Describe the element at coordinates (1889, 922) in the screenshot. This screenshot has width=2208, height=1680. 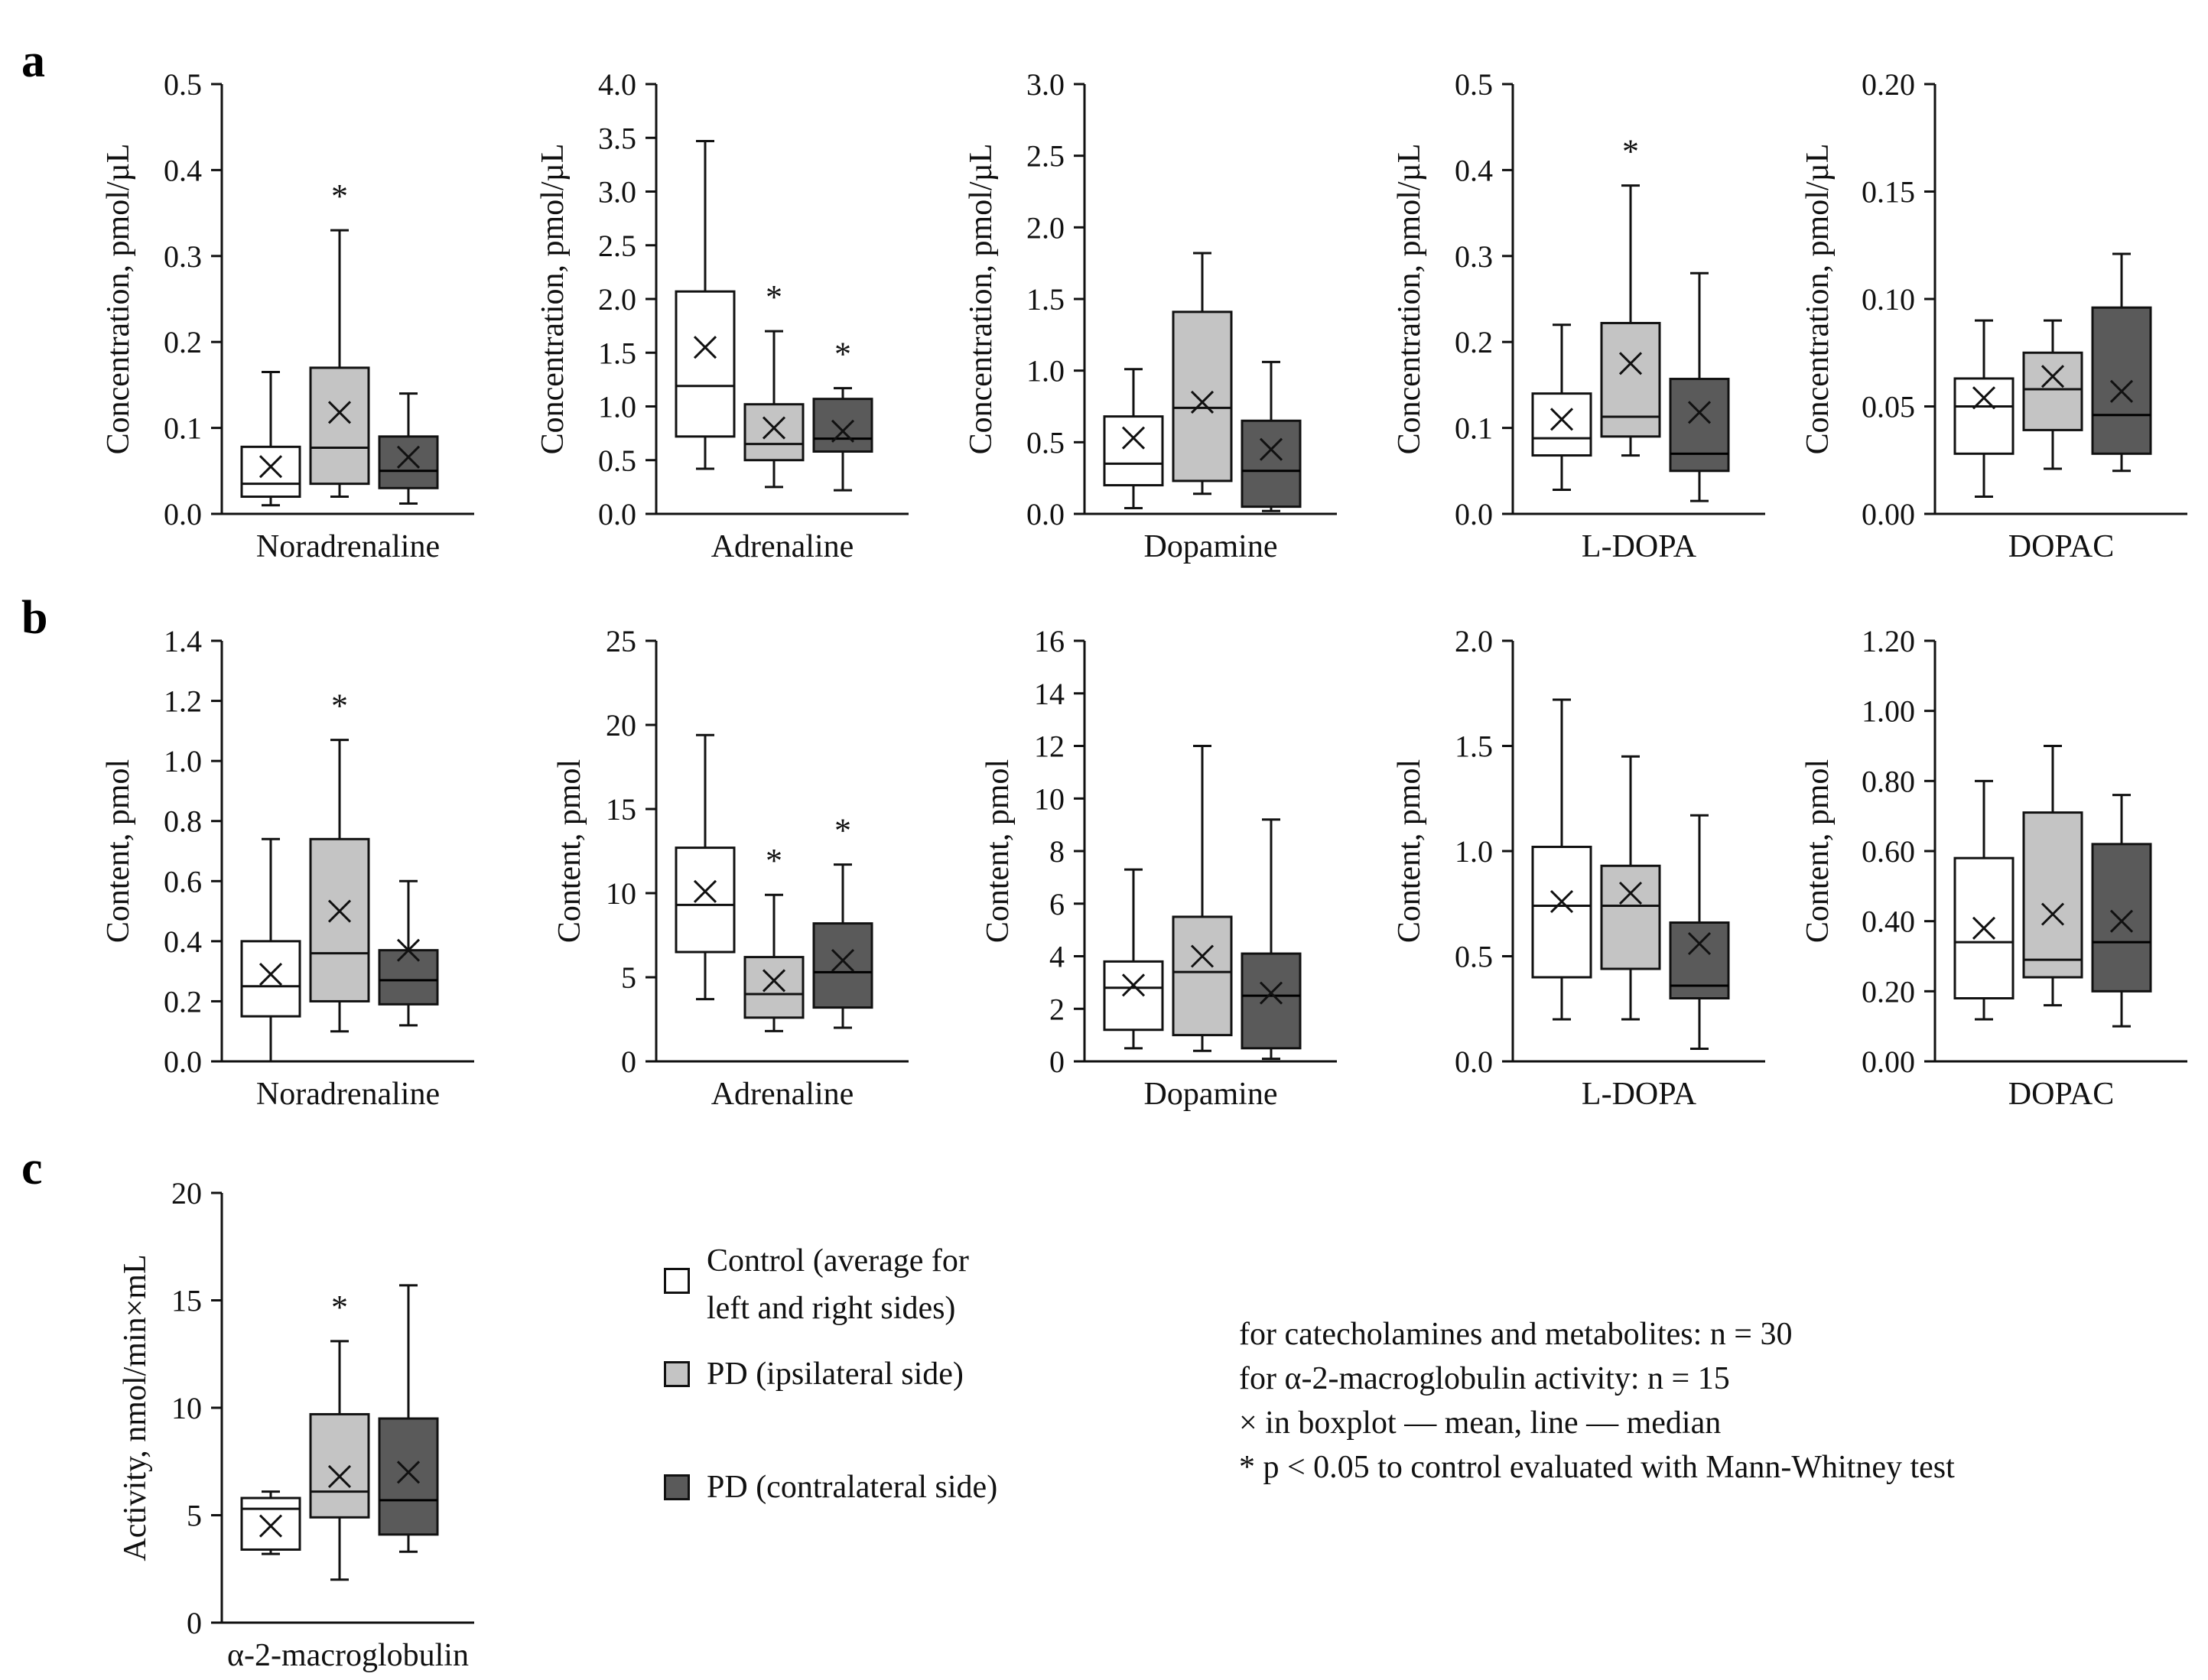
I see `y-tick-label: 0.40` at that location.